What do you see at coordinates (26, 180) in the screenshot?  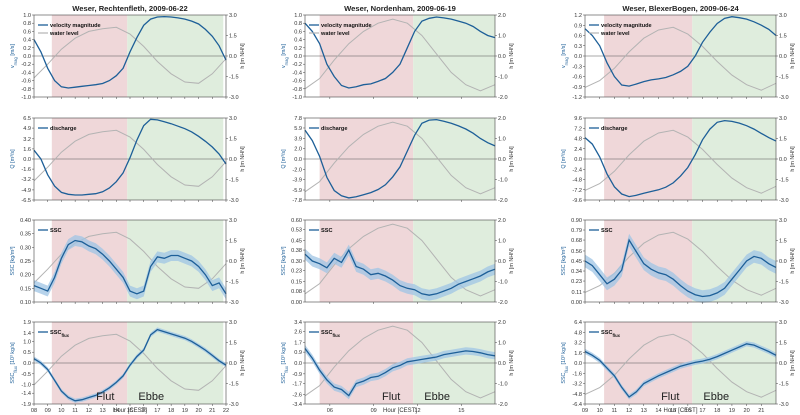 I see `y-tick-label: -3.2` at bounding box center [26, 180].